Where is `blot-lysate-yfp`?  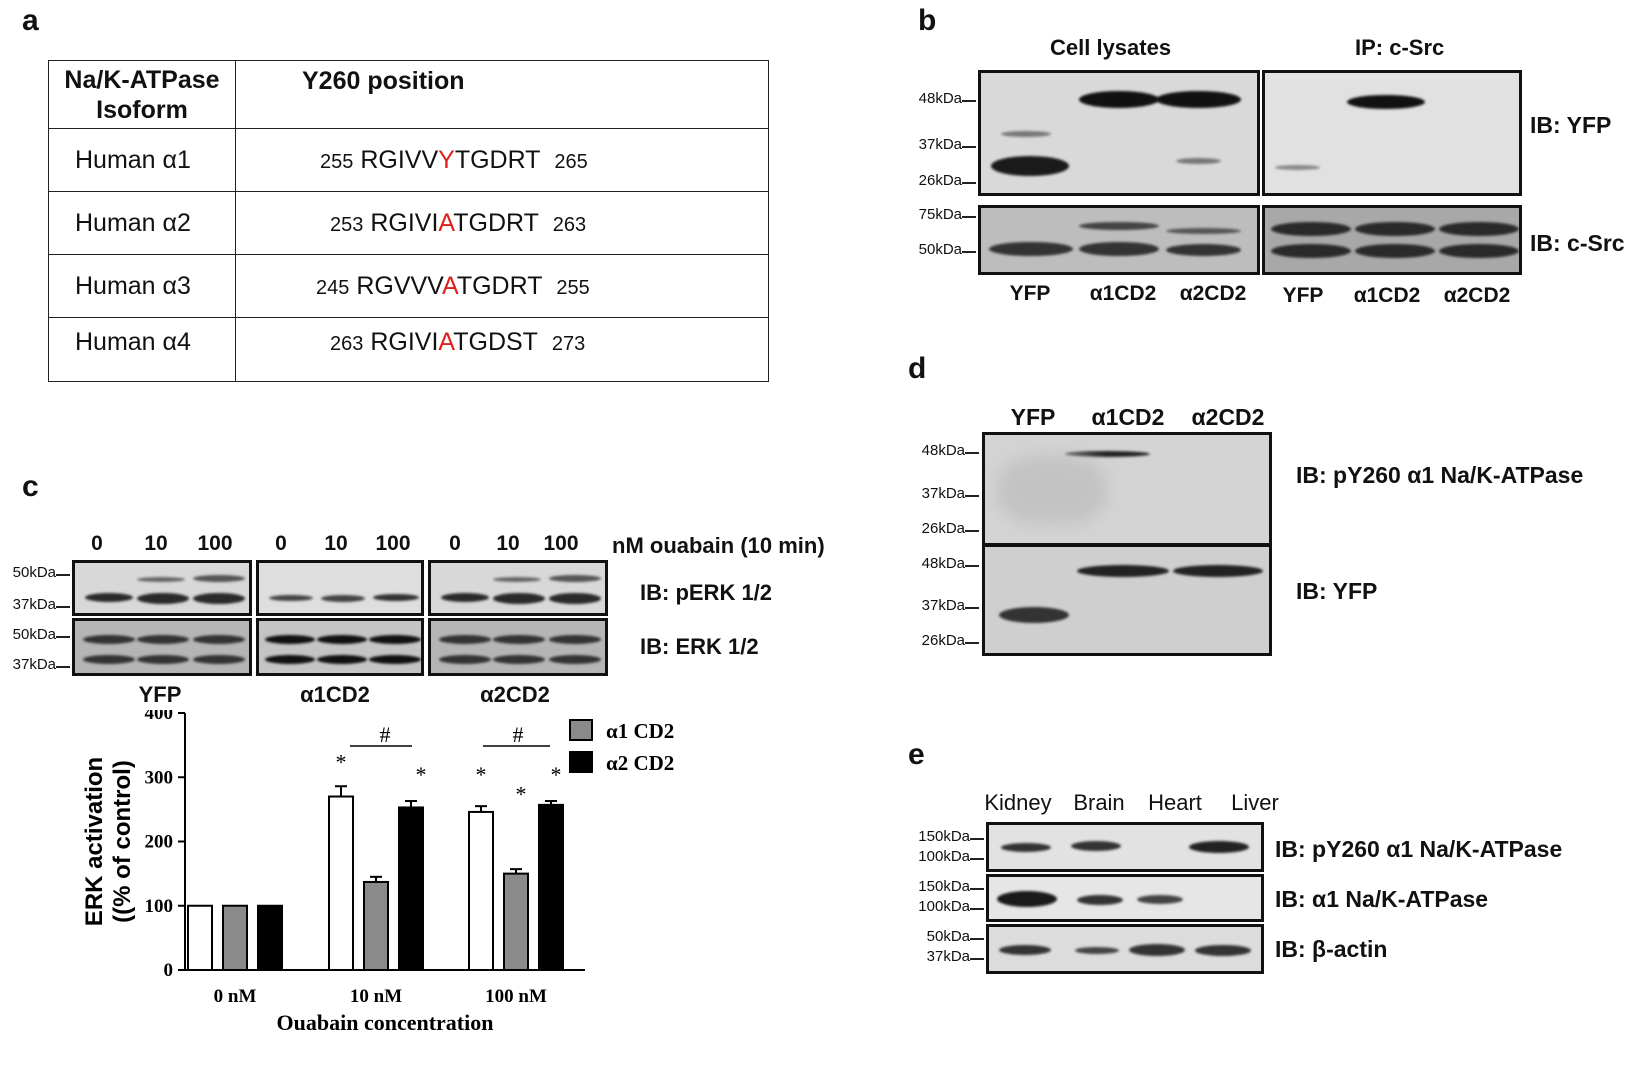
blot-lysate-yfp is located at coordinates (1119, 133).